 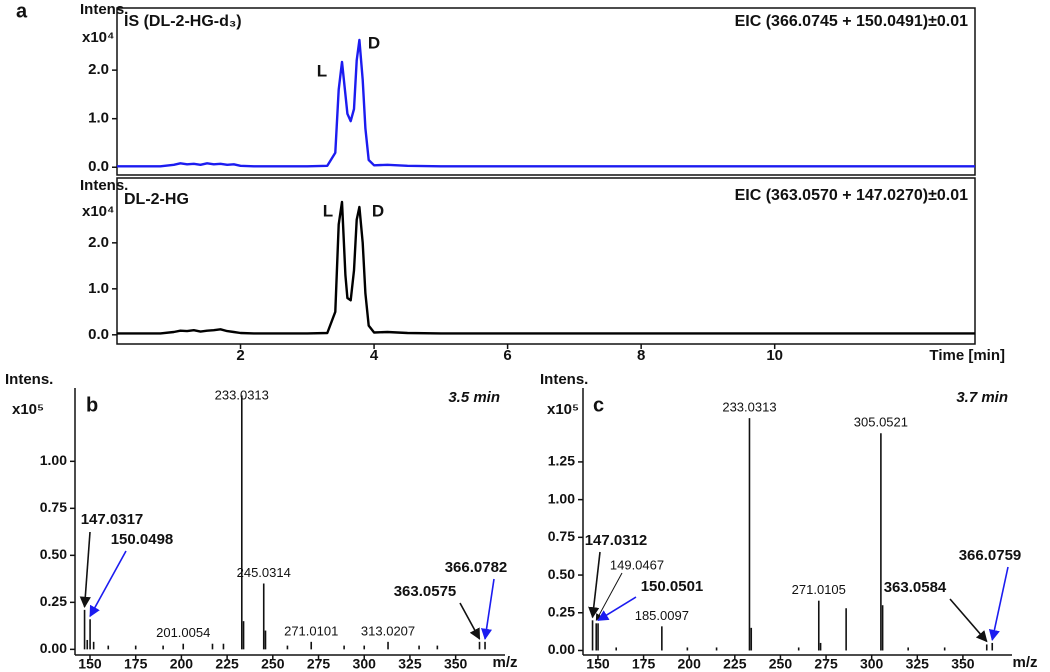 What do you see at coordinates (425, 591) in the screenshot?
I see `peak-label: 363.0575` at bounding box center [425, 591].